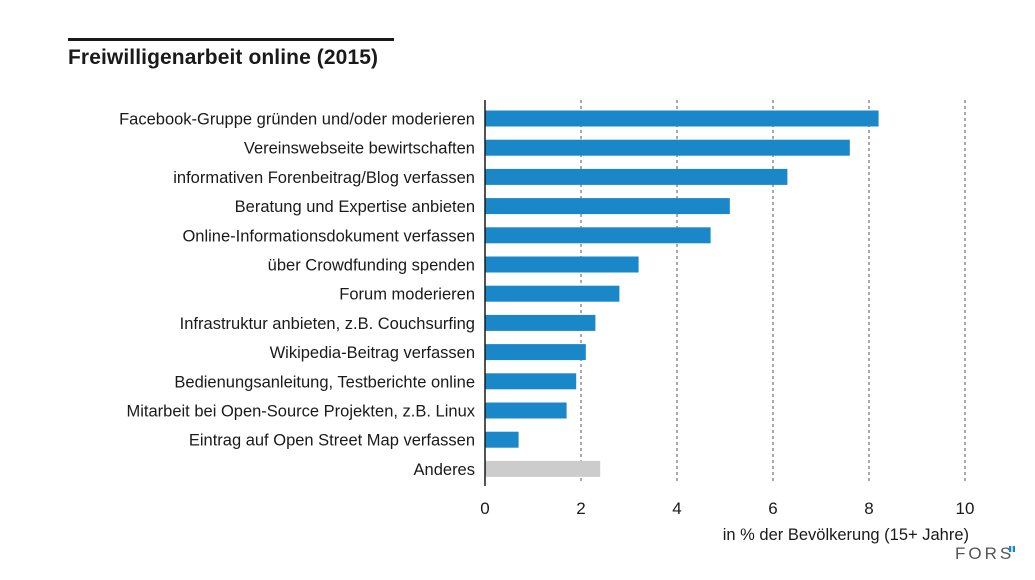 Image resolution: width=1035 pixels, height=580 pixels. What do you see at coordinates (223, 57) in the screenshot?
I see `chart-title: Freiwilligenarbeit online (2015)` at bounding box center [223, 57].